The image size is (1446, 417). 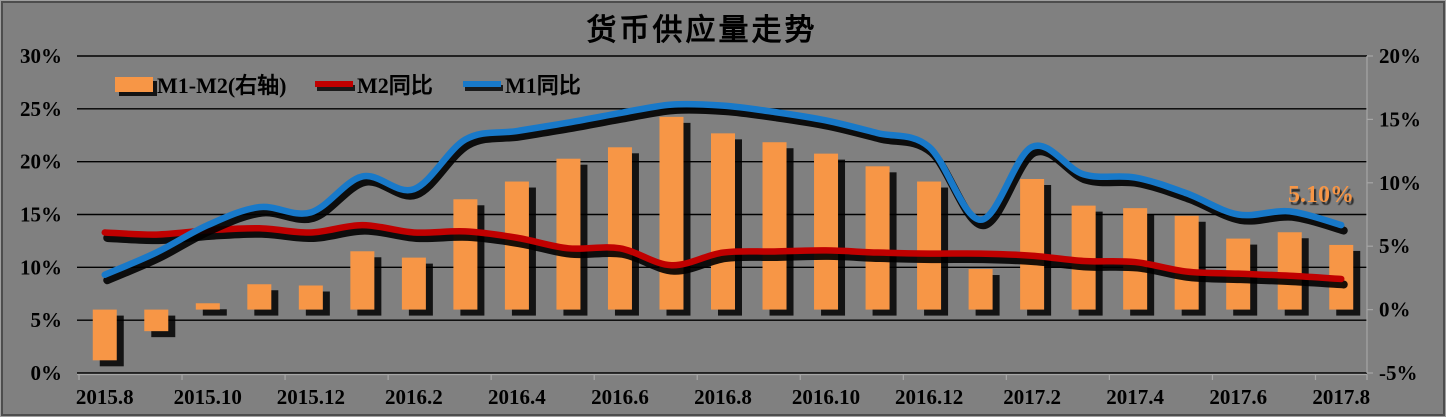 What do you see at coordinates (1032, 397) in the screenshot?
I see `x-axis-label: 2017.2` at bounding box center [1032, 397].